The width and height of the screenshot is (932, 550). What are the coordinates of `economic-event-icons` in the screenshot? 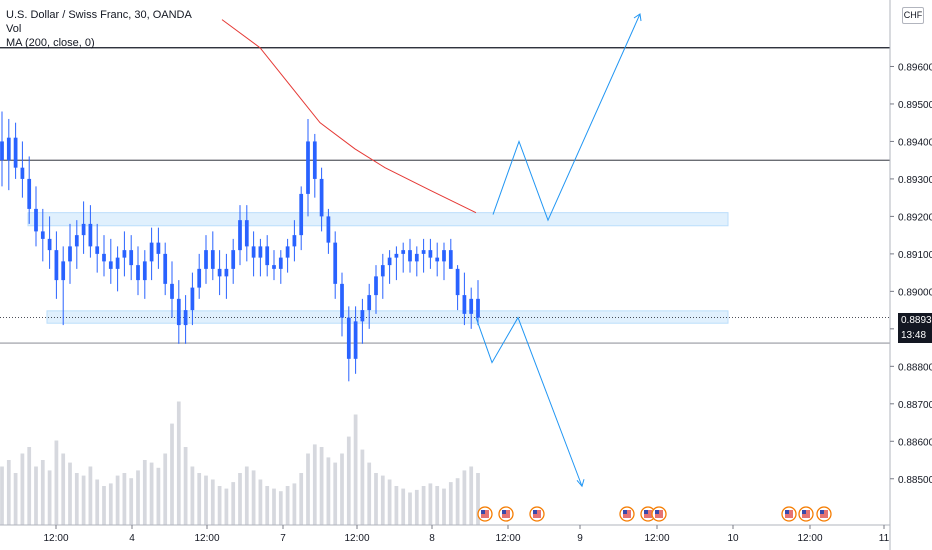 It's located at (654, 514).